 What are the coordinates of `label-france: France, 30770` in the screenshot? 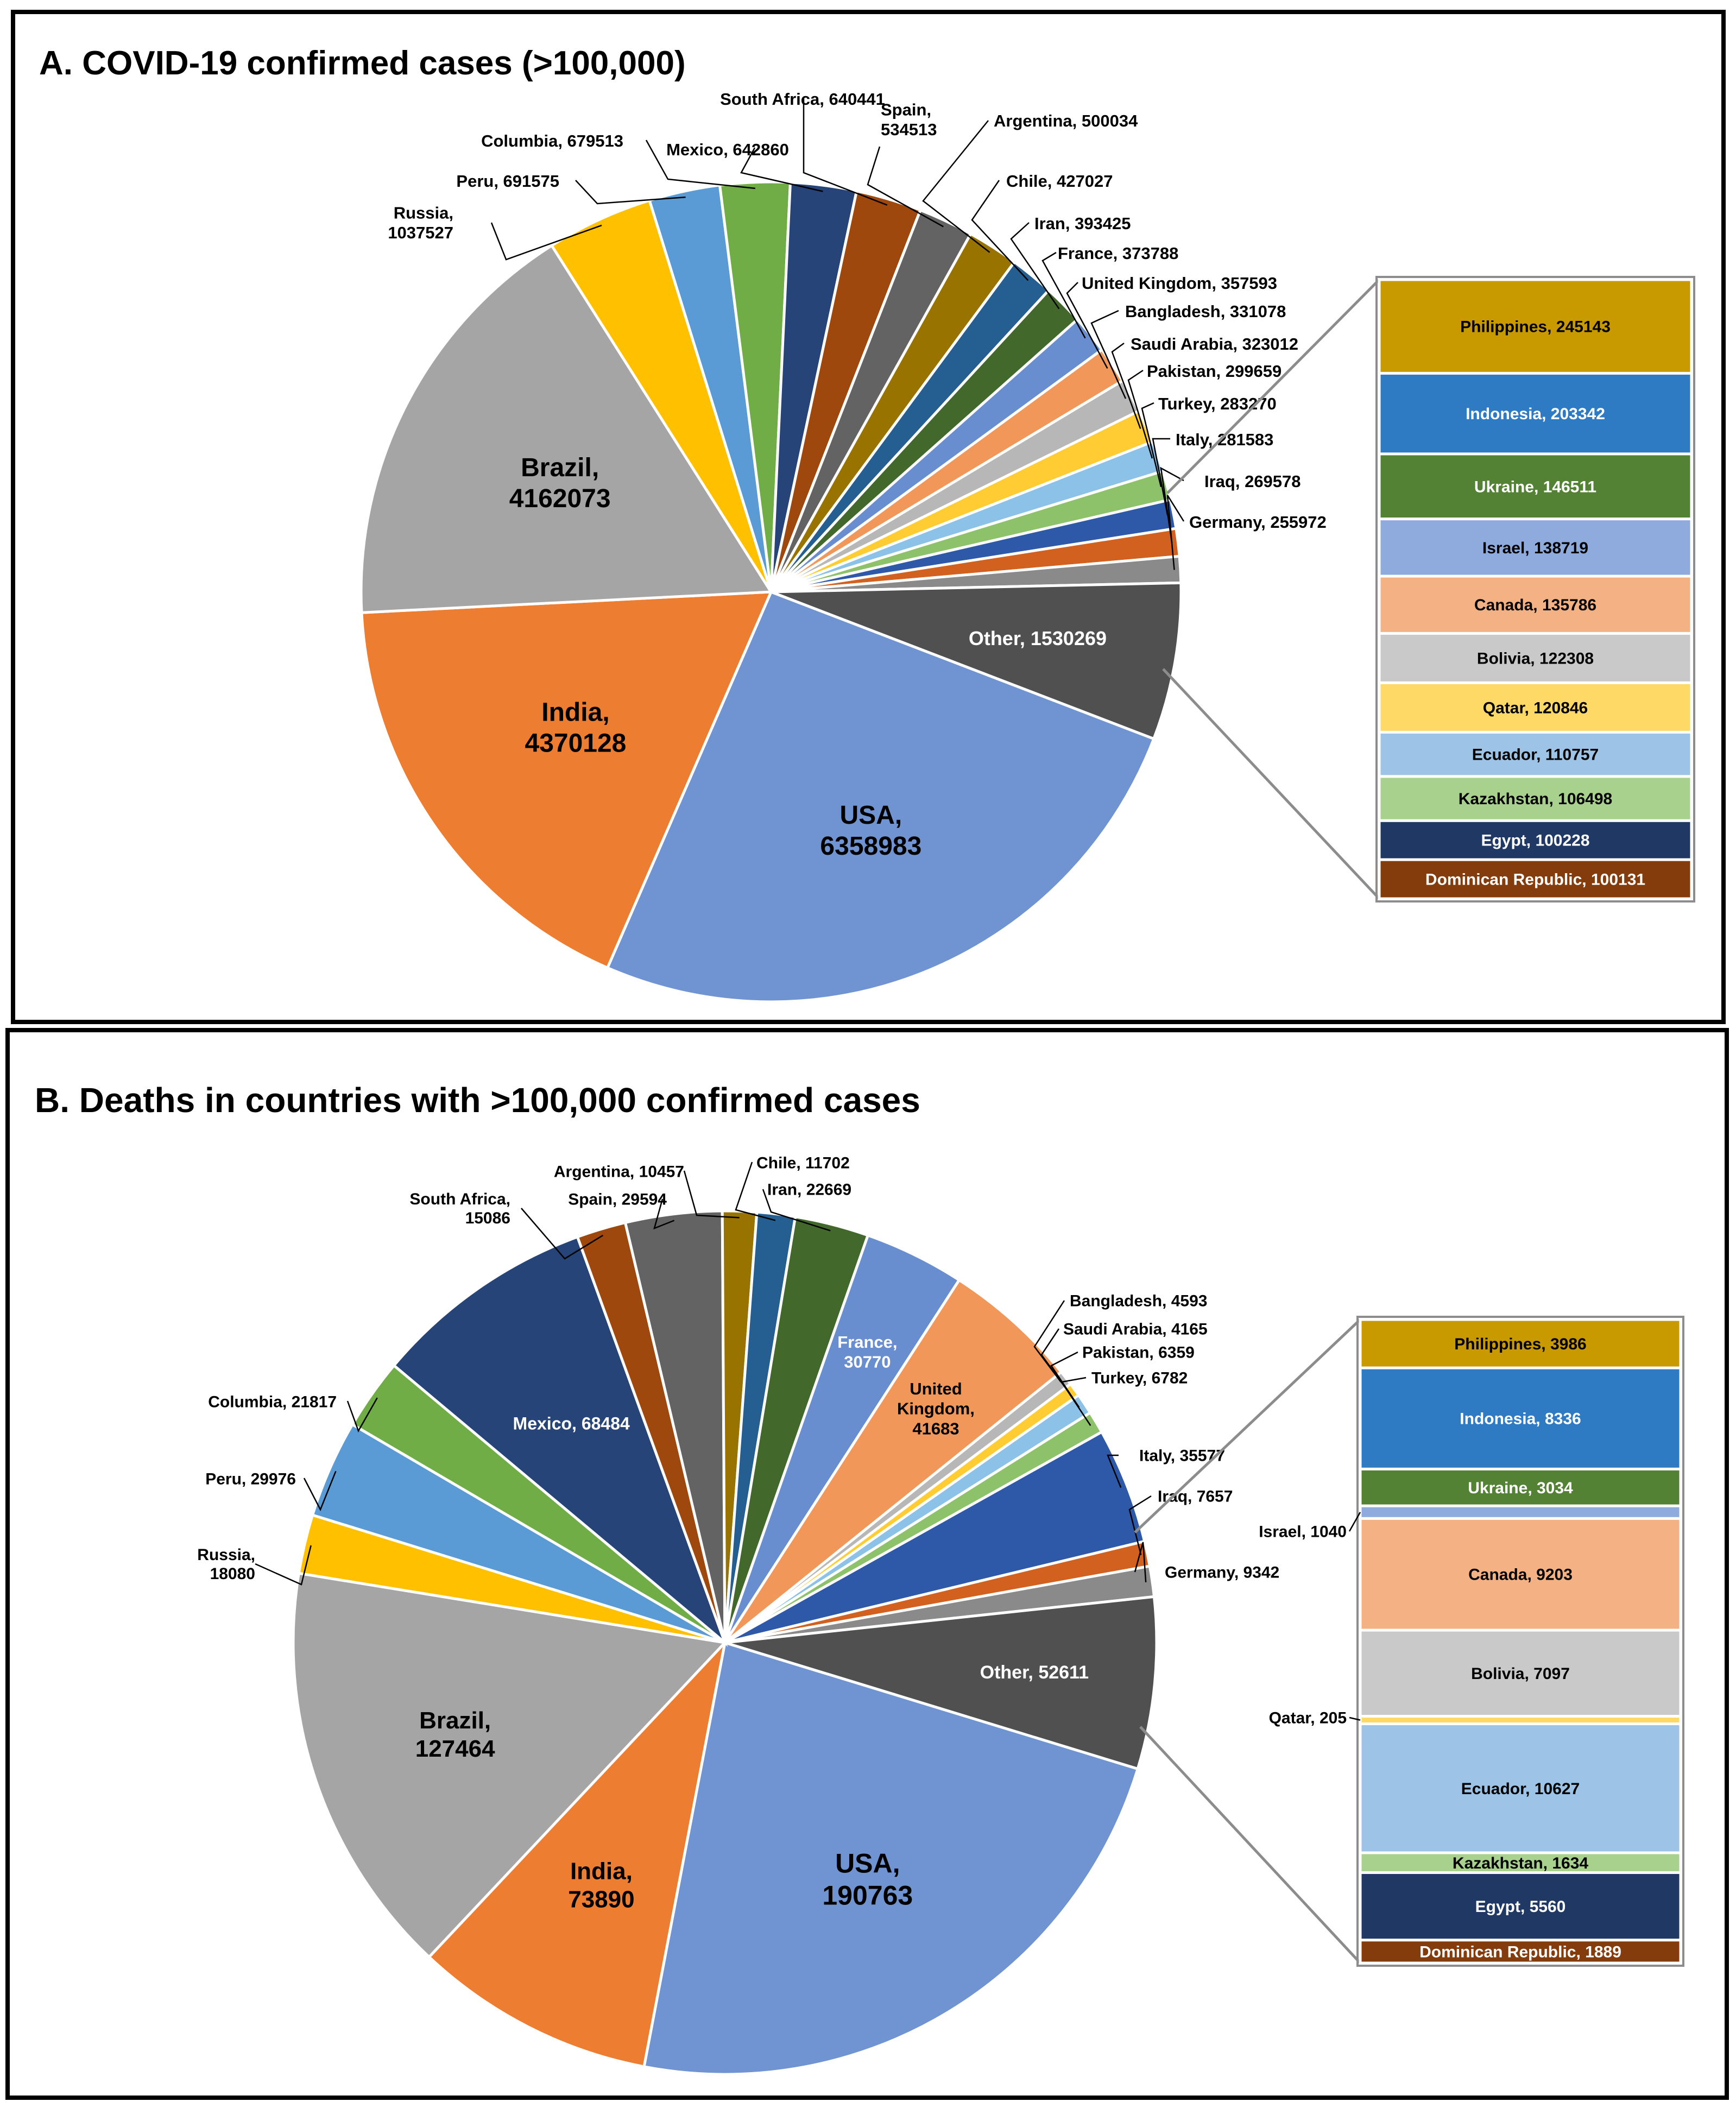 It's located at (867, 1352).